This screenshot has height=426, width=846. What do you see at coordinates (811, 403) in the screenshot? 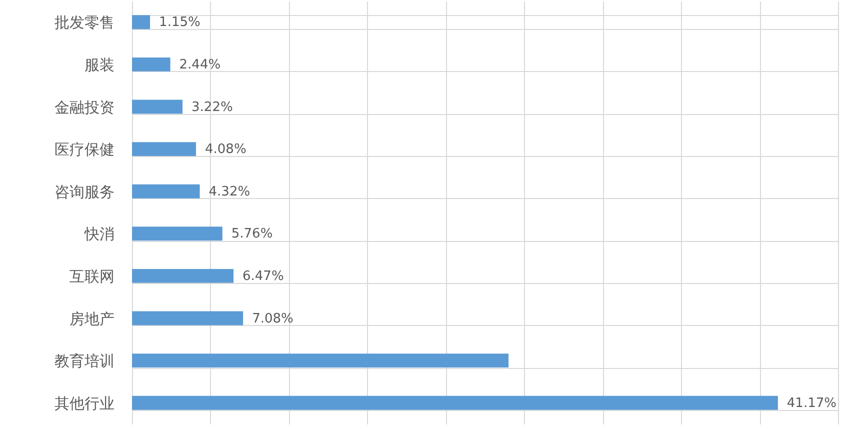
I see `data-label: 41.17%` at bounding box center [811, 403].